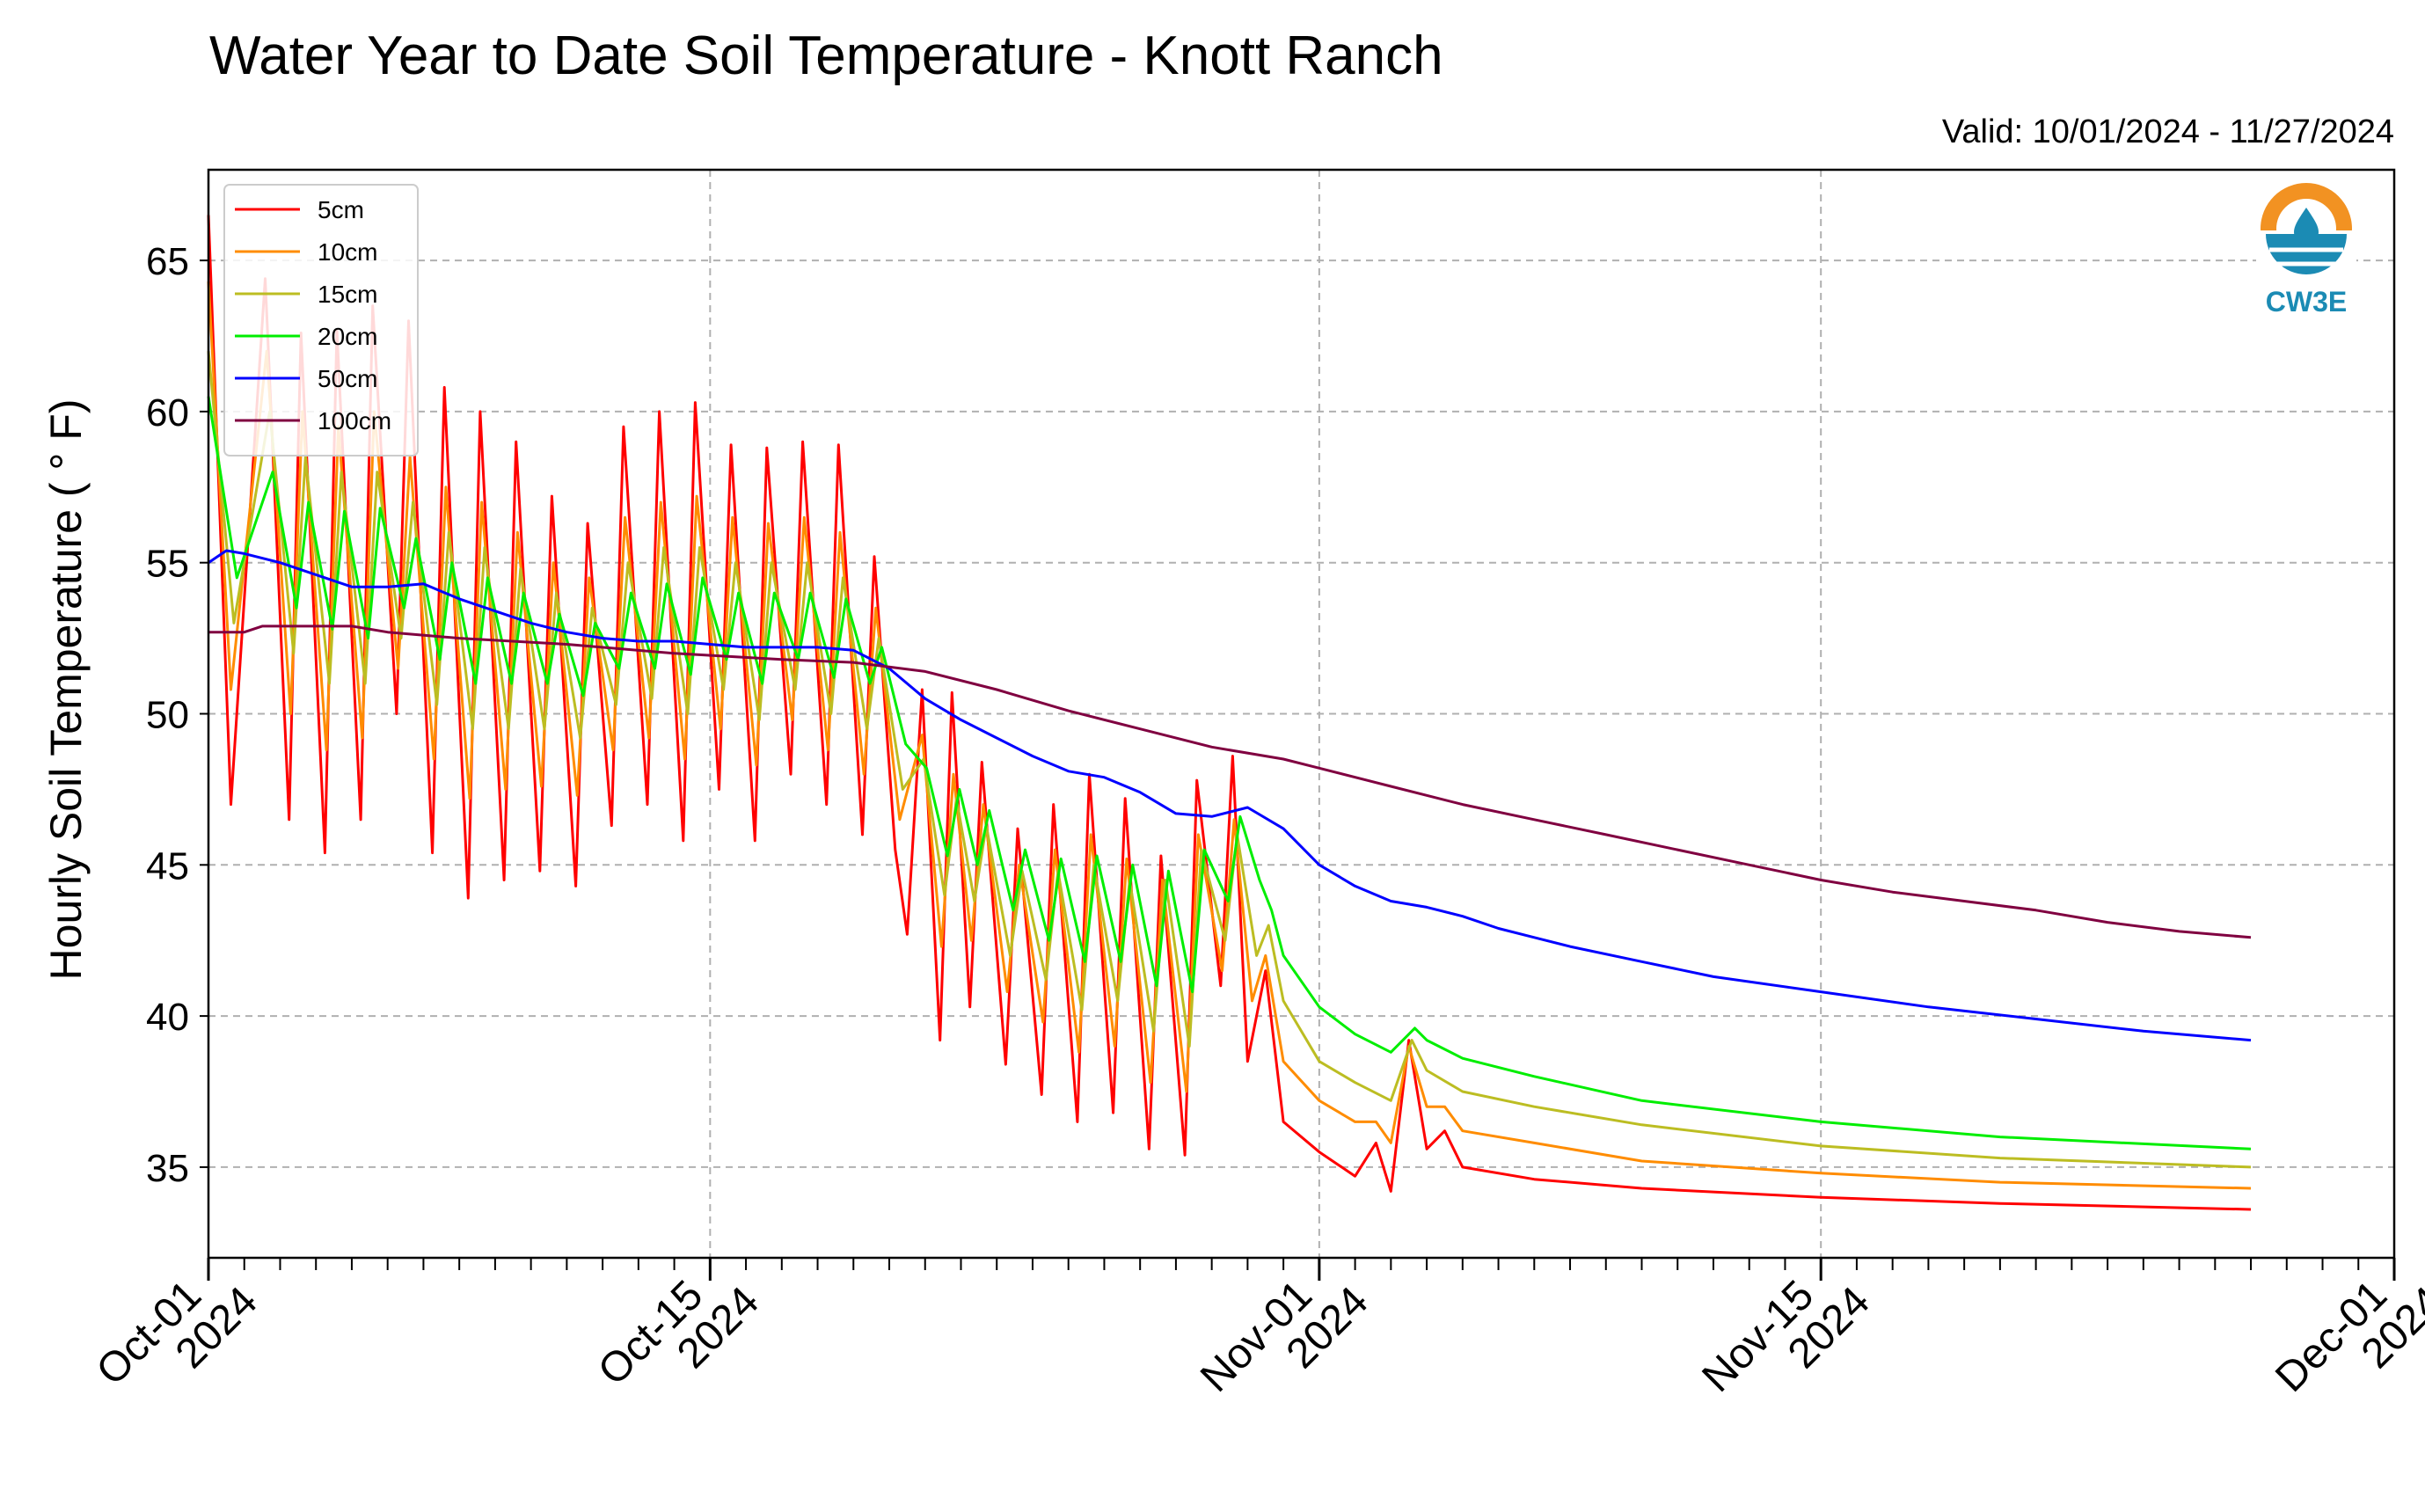  I want to click on legend-label-20cm: 20cm, so click(347, 336).